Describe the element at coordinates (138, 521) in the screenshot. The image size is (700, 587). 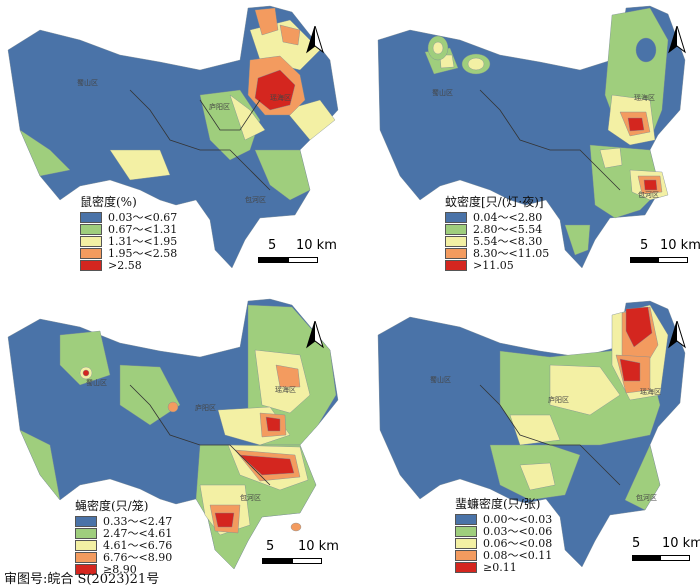
I see `legend-label: 0.33～<2.47` at that location.